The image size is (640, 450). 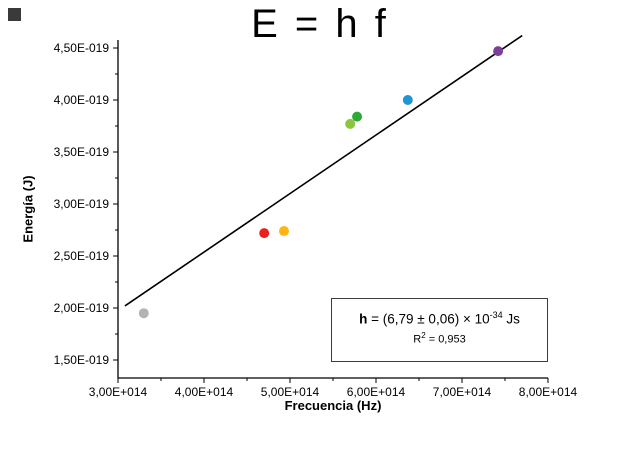 What do you see at coordinates (82, 152) in the screenshot?
I see `y-tick-label: 3,50E-019` at bounding box center [82, 152].